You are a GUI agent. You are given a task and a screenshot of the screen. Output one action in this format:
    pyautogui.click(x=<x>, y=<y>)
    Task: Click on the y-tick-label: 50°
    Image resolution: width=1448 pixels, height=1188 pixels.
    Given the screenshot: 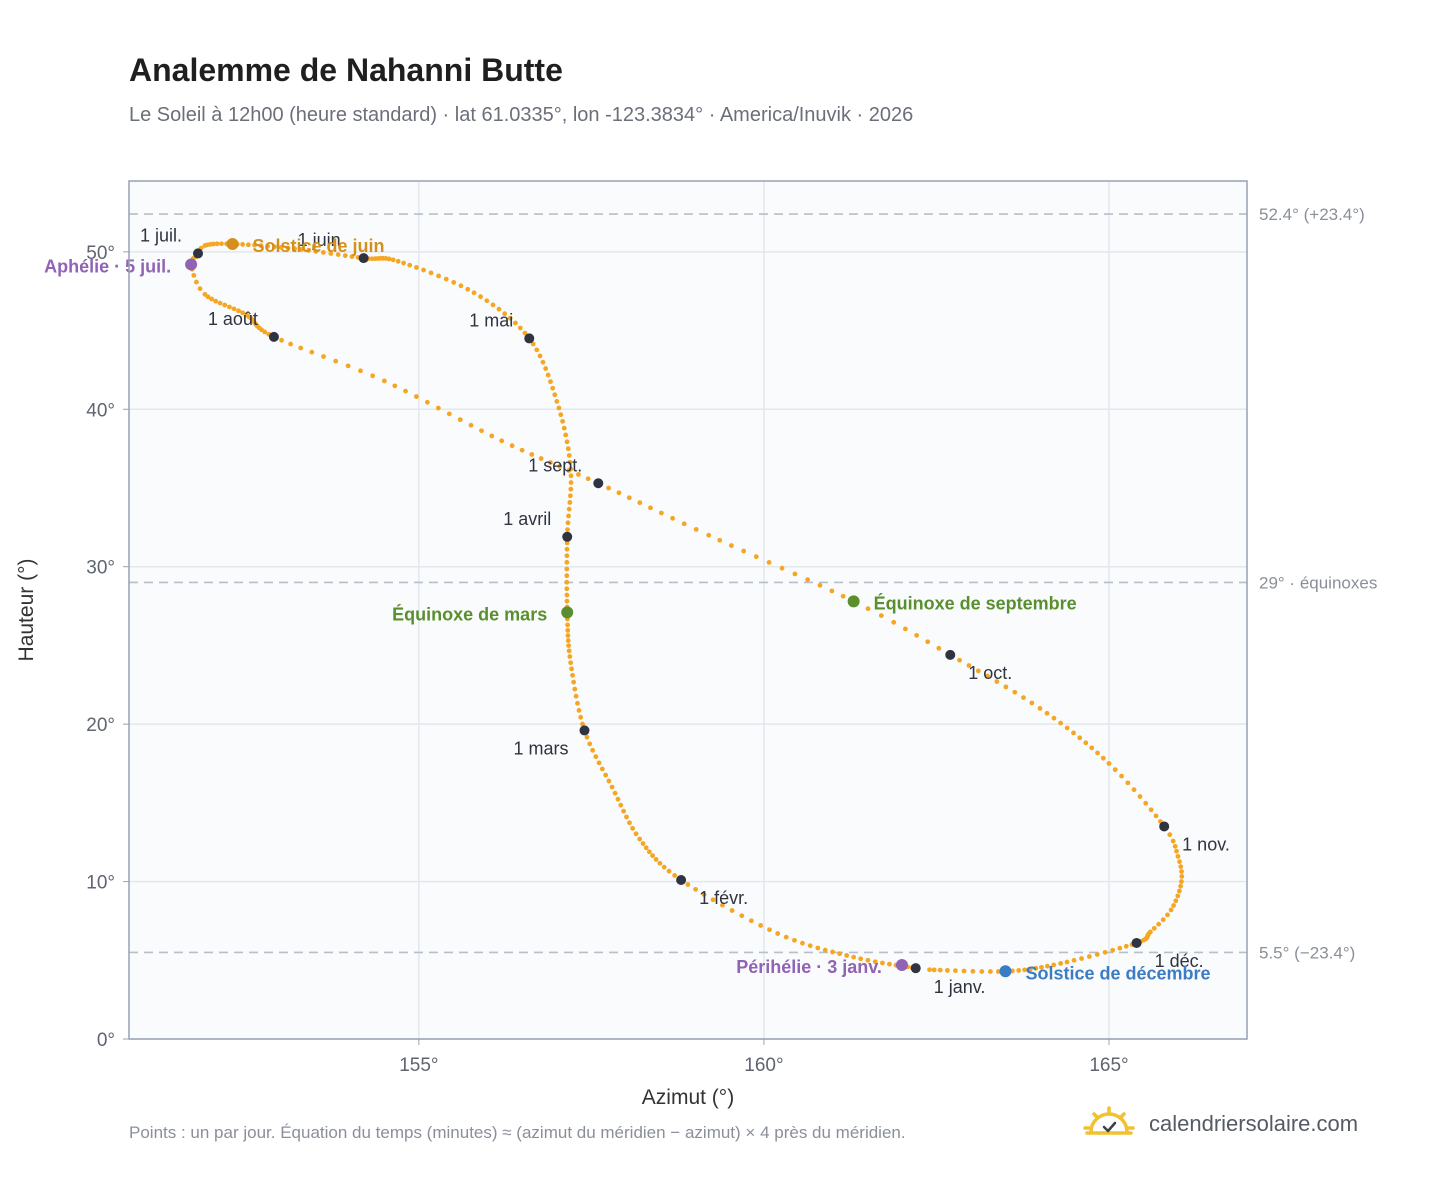 What is the action you would take?
    pyautogui.click(x=100, y=253)
    